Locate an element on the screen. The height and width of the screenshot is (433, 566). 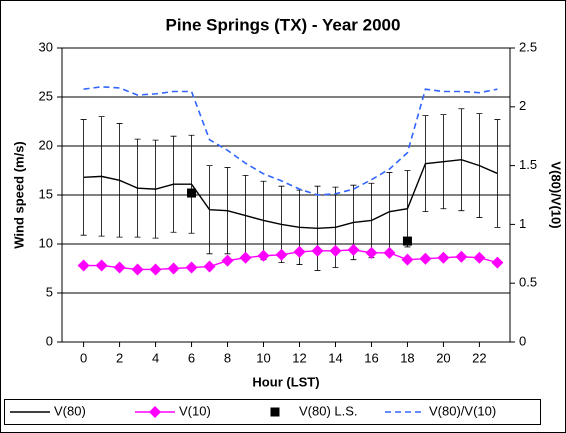
y-tick-label: 30 is located at coordinates (46, 46).